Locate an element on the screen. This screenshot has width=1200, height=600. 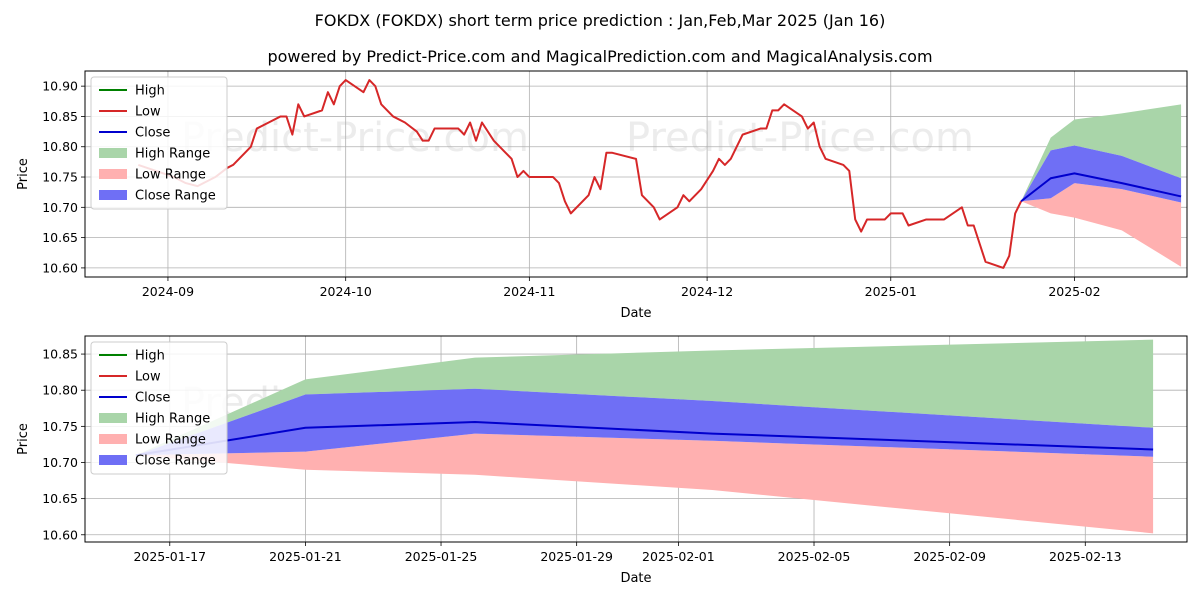
x-tick-label: 2025-02-01 is located at coordinates (678, 556).